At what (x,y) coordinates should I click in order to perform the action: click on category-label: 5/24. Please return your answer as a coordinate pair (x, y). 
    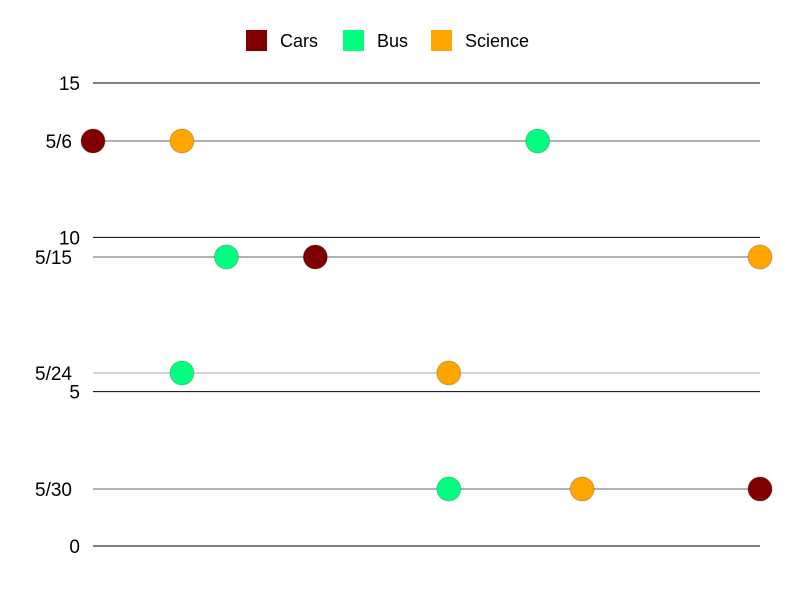
    Looking at the image, I should click on (53, 374).